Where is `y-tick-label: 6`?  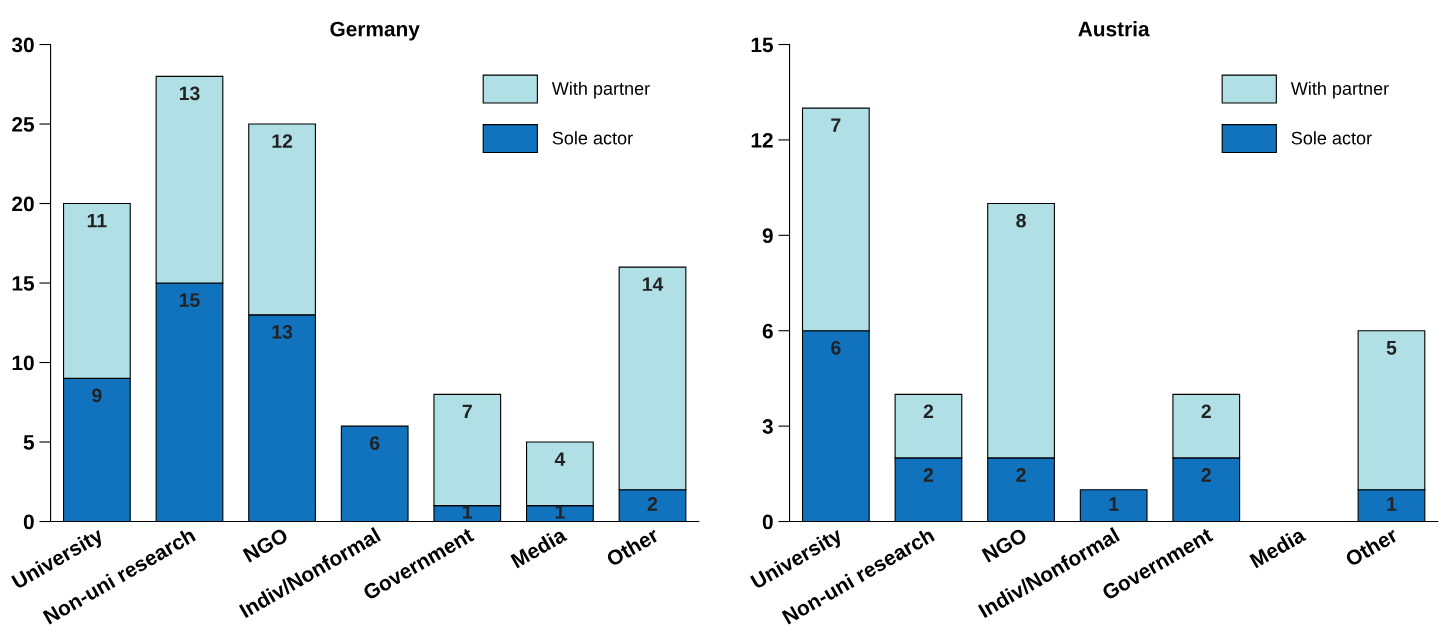 y-tick-label: 6 is located at coordinates (767, 331).